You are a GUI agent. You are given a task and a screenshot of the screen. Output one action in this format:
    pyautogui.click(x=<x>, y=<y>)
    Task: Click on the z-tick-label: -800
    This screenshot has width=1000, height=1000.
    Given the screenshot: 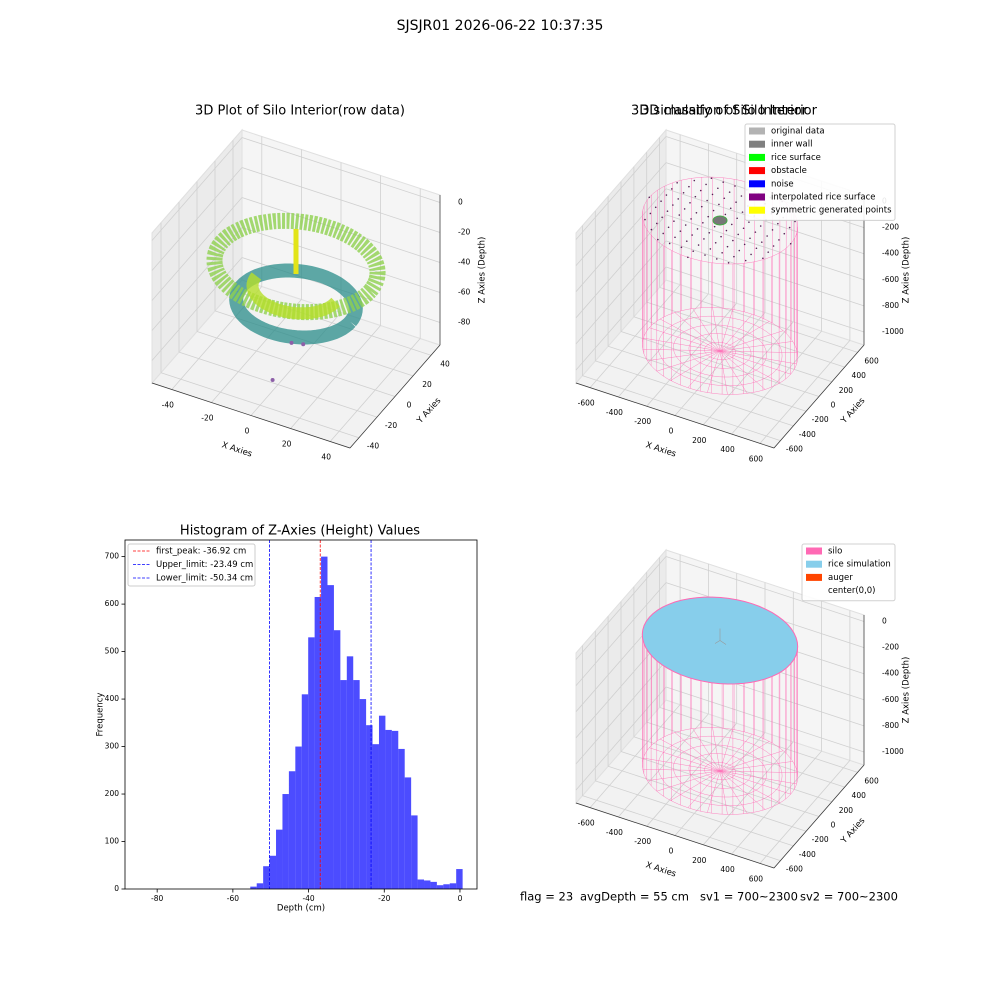 What is the action you would take?
    pyautogui.click(x=890, y=305)
    